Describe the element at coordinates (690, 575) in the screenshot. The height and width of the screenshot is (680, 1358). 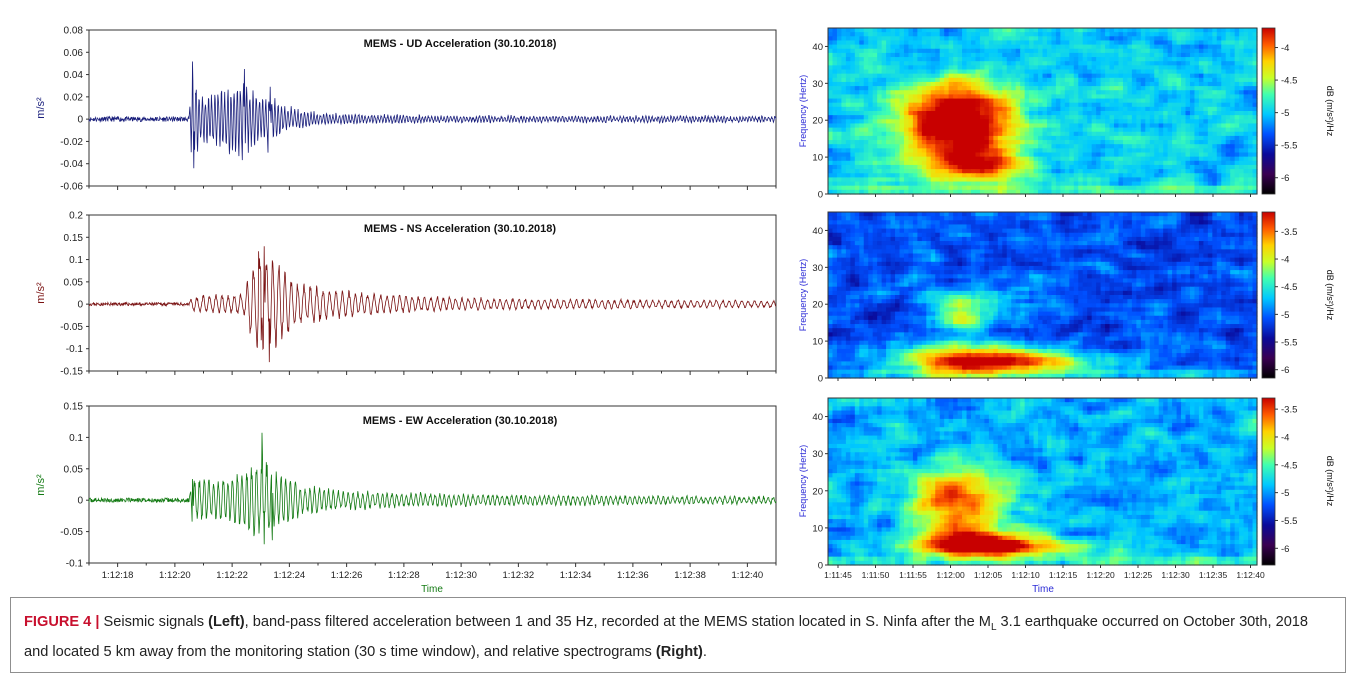
I see `x-tick-label: 1:12:38` at that location.